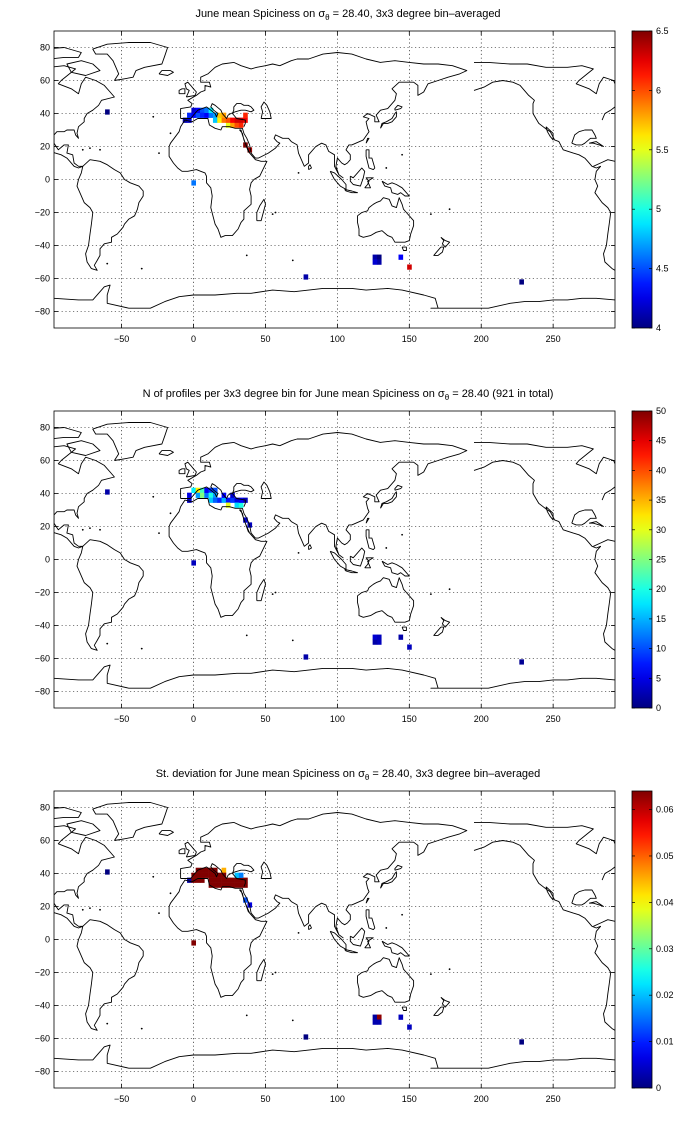  Describe the element at coordinates (481, 1099) in the screenshot. I see `x-tick-label: 200` at that location.